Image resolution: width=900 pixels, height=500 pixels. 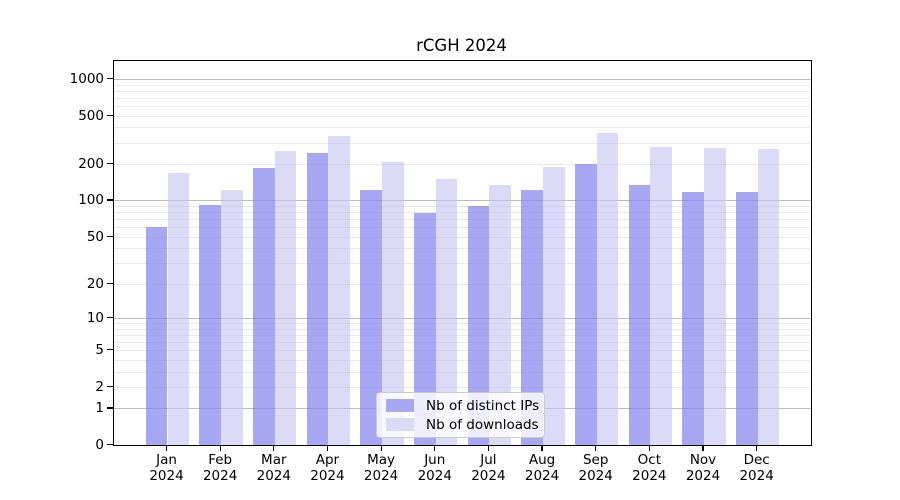 I want to click on legend-label-distinct-ips: Nb of distinct IPs, so click(x=483, y=405).